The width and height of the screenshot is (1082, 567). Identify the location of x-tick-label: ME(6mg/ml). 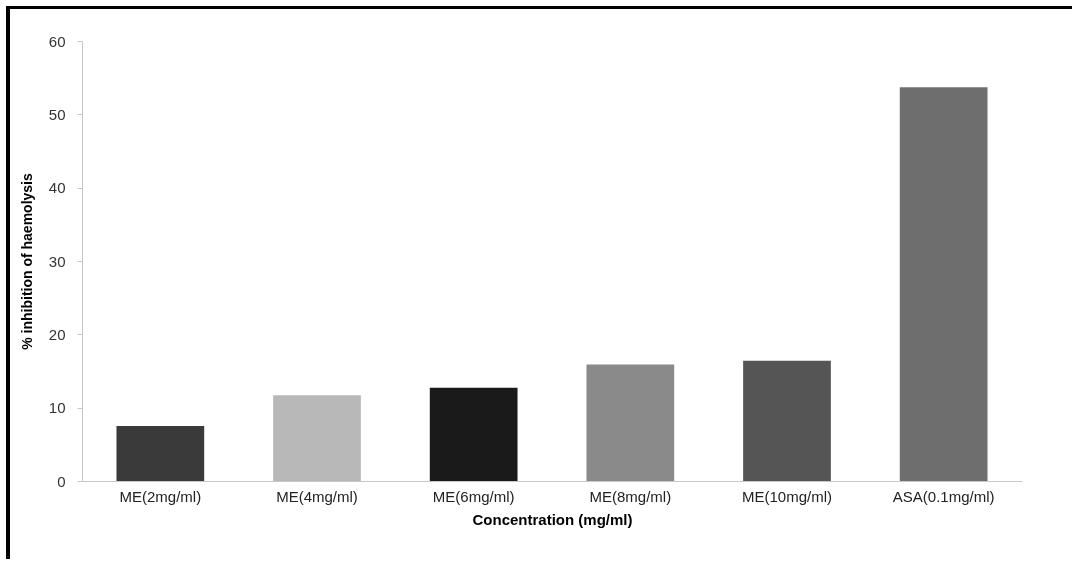
(473, 496).